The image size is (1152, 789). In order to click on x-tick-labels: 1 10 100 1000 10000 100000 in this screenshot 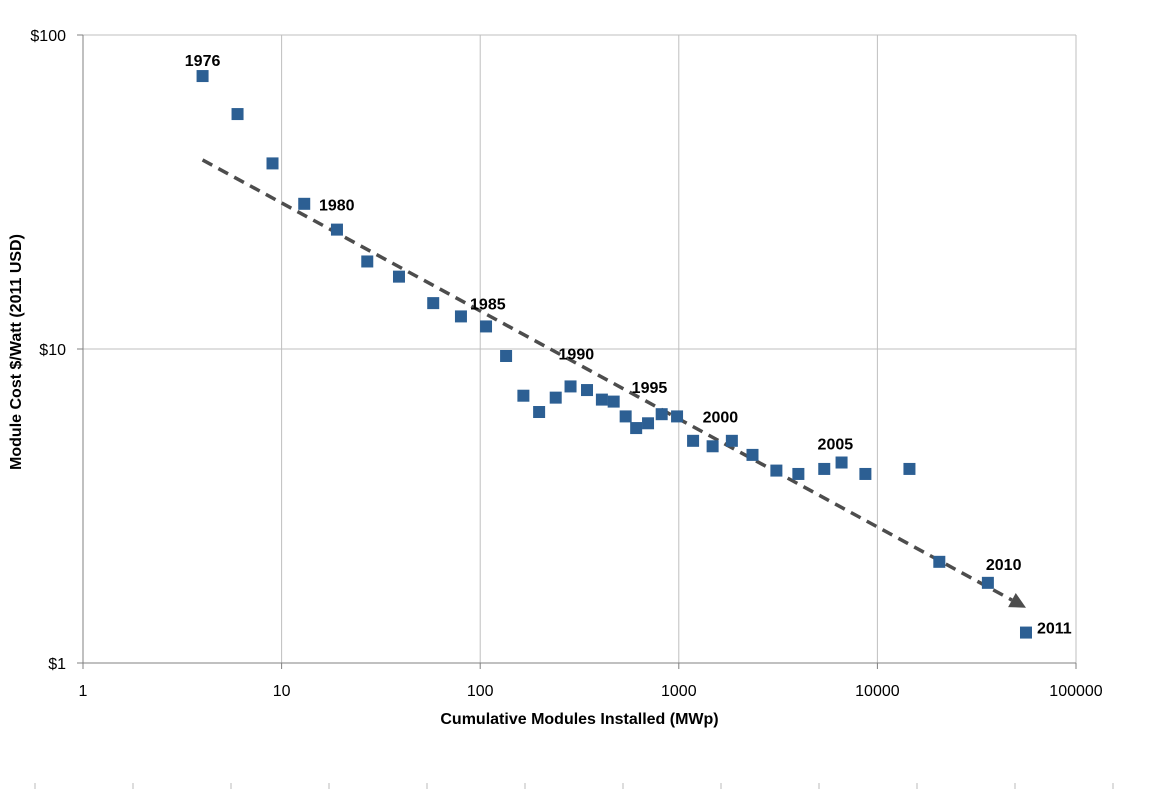, I will do `click(591, 691)`.